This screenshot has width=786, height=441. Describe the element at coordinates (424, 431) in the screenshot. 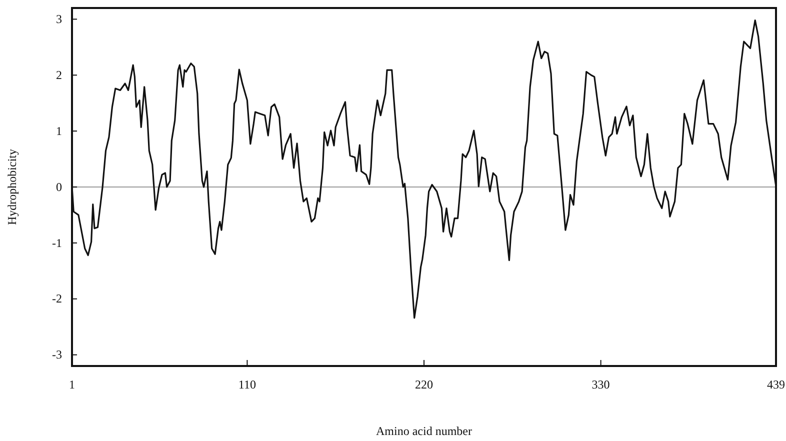

I see `x-axis-title: Amino acid number` at that location.